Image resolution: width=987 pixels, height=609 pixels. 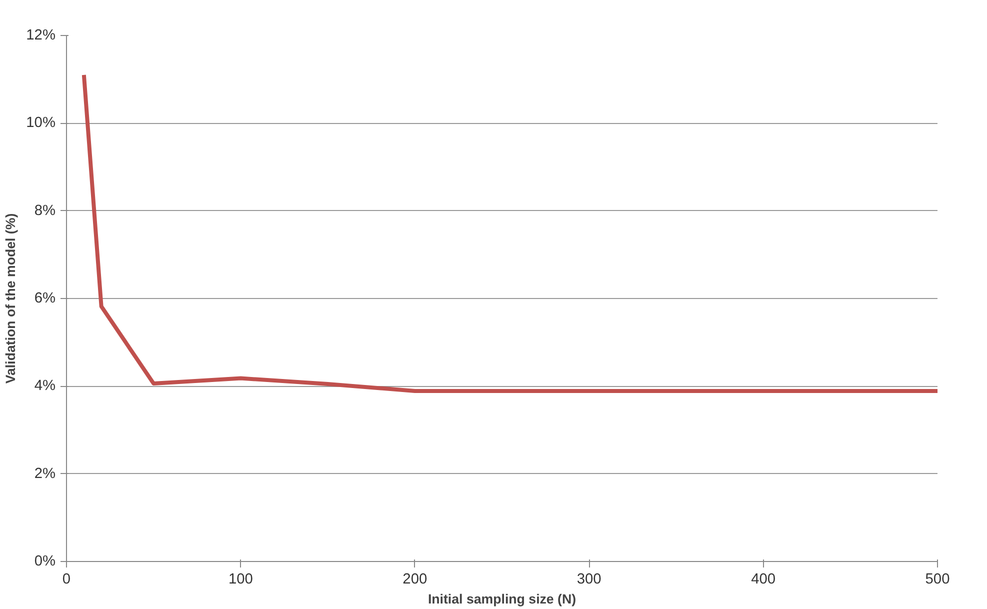 What do you see at coordinates (937, 580) in the screenshot?
I see `x-tick-label: 500` at bounding box center [937, 580].